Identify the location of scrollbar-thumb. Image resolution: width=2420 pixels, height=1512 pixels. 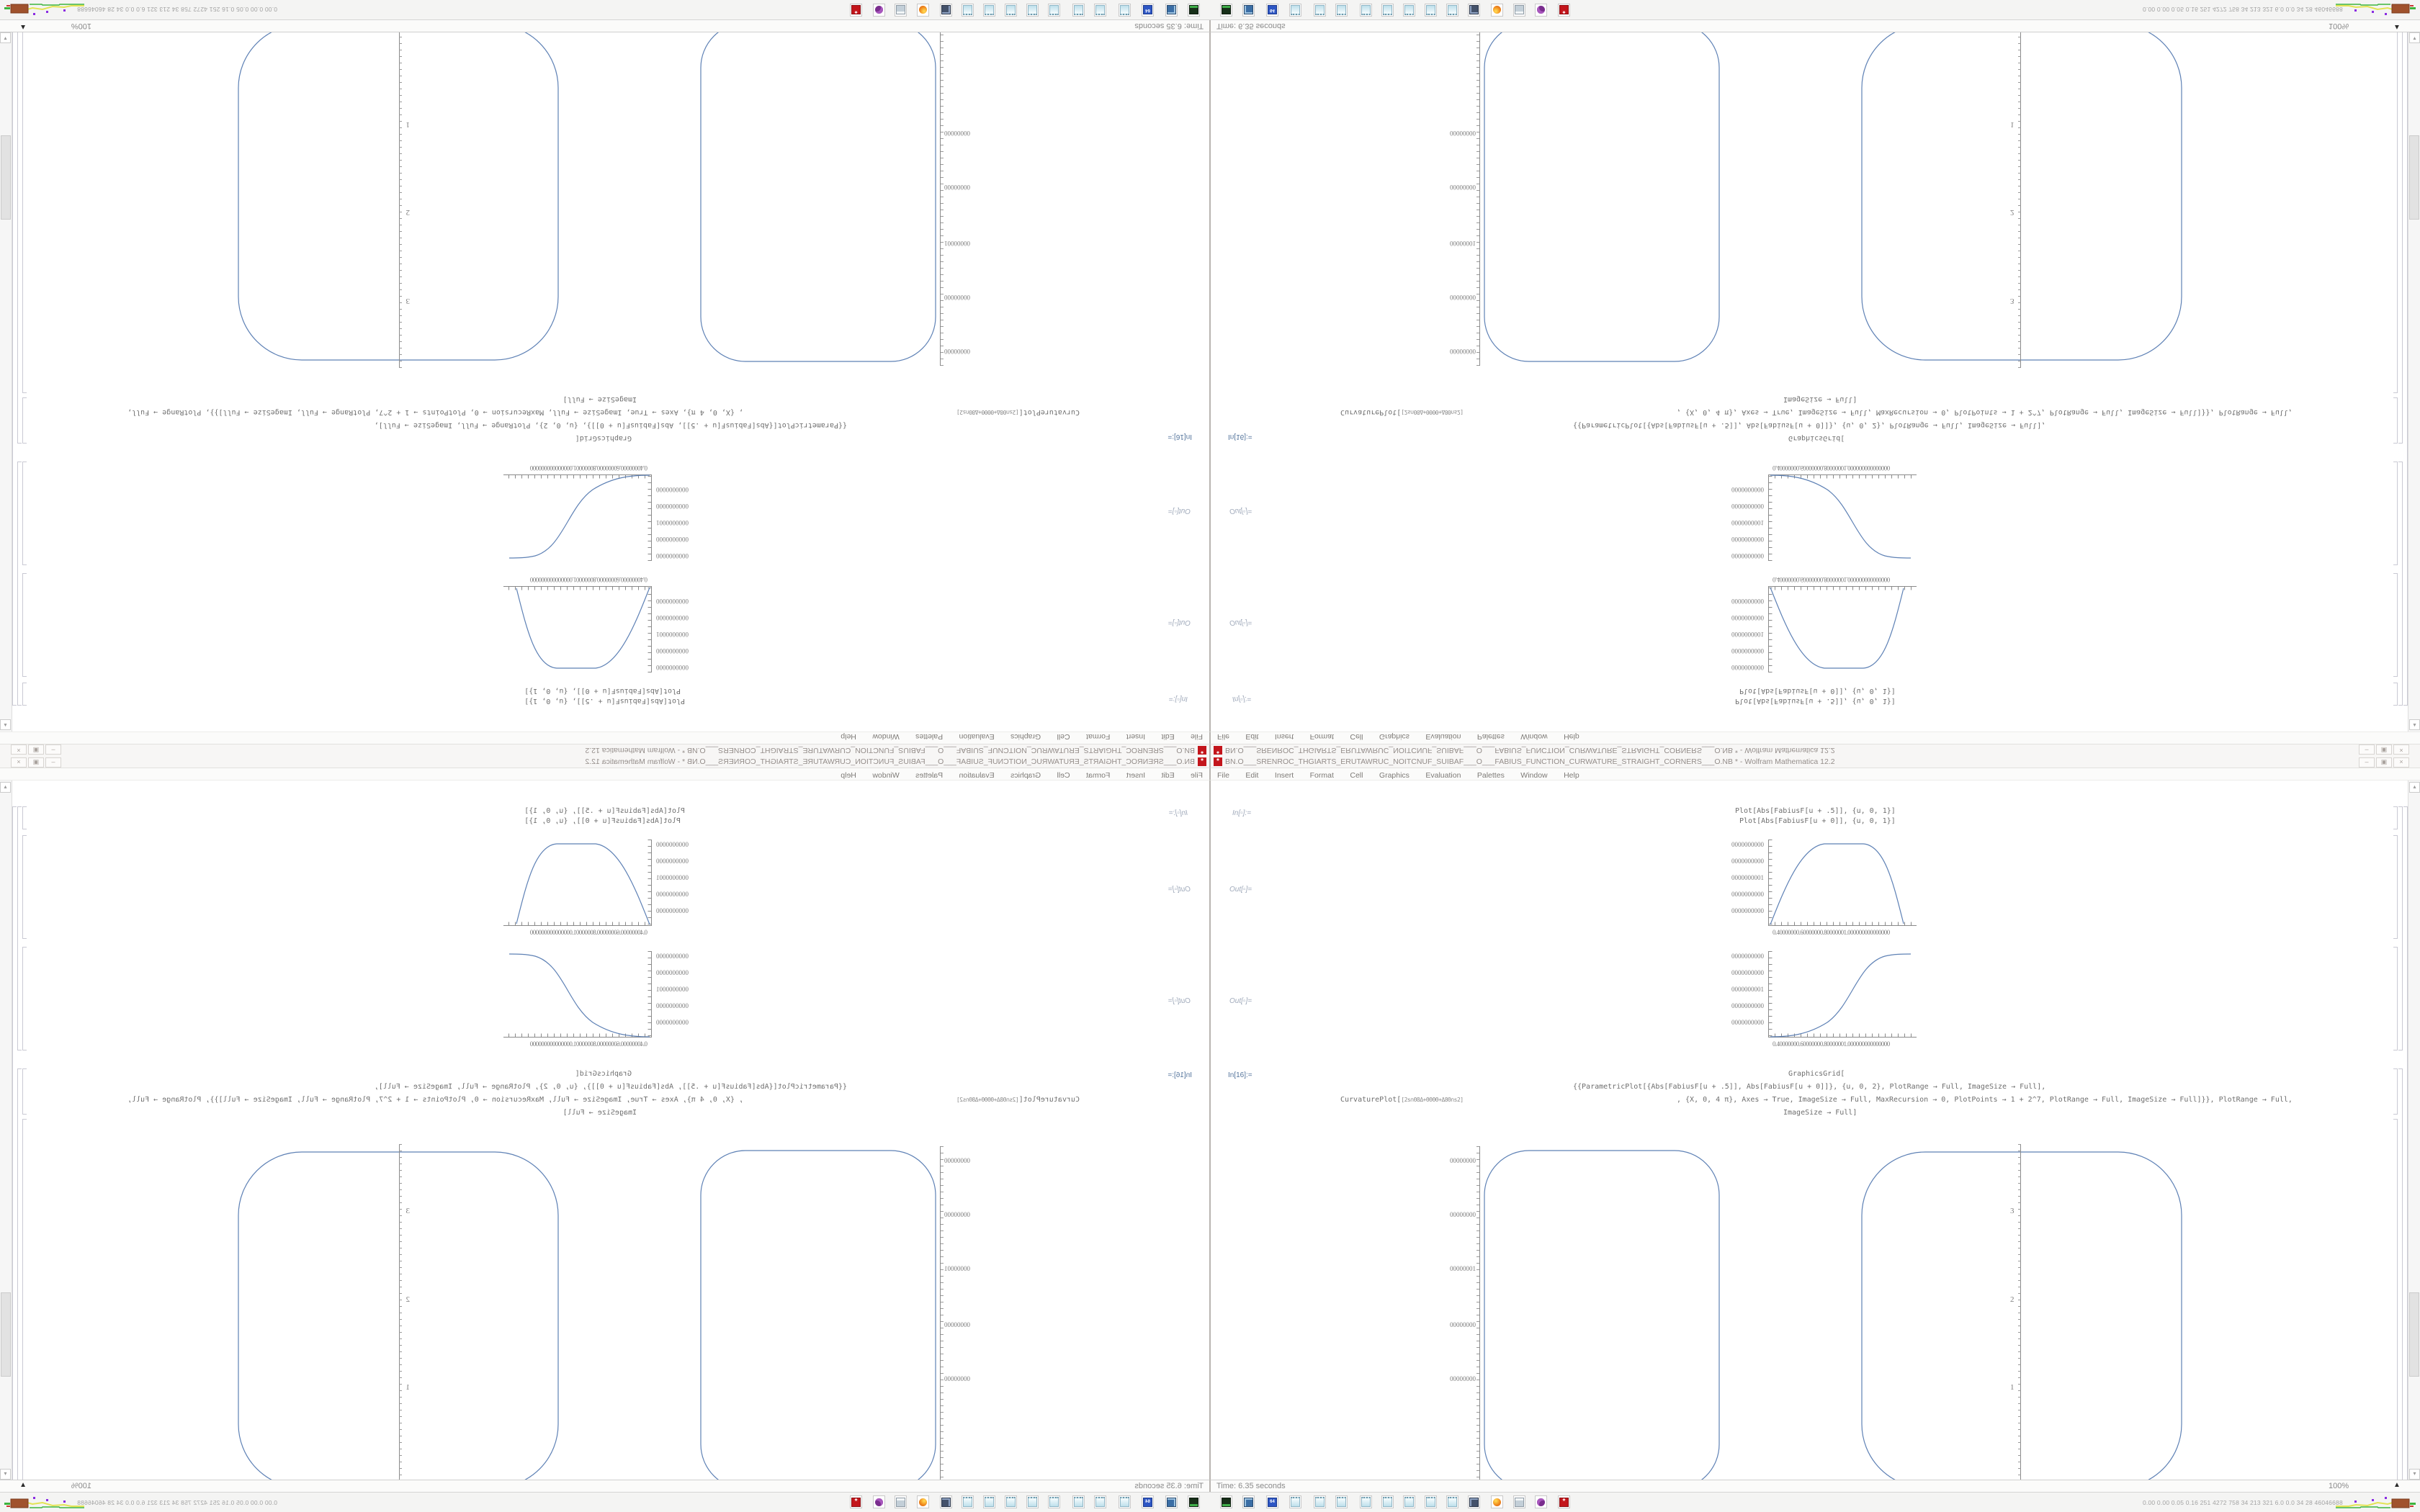
(2414, 177).